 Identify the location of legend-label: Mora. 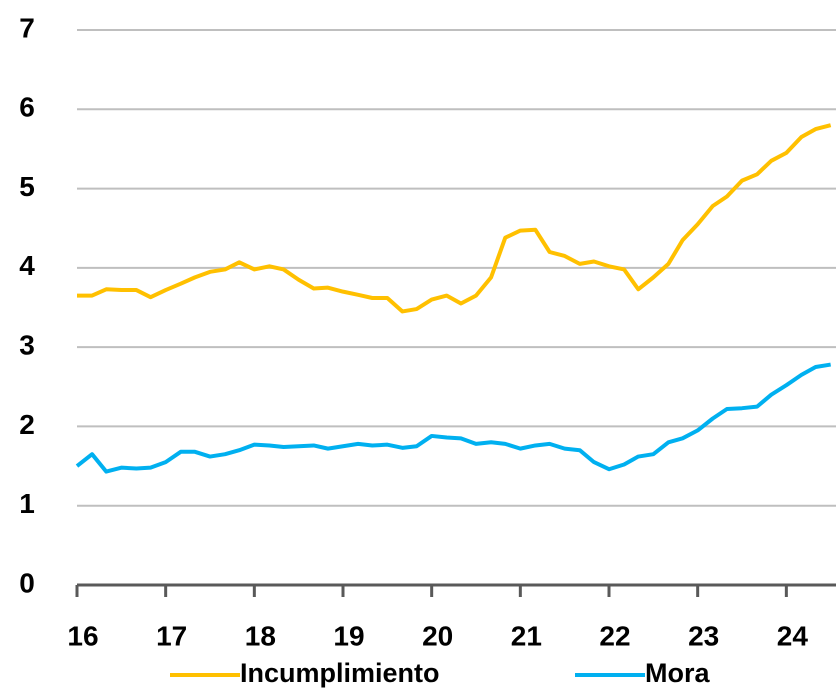
(677, 673).